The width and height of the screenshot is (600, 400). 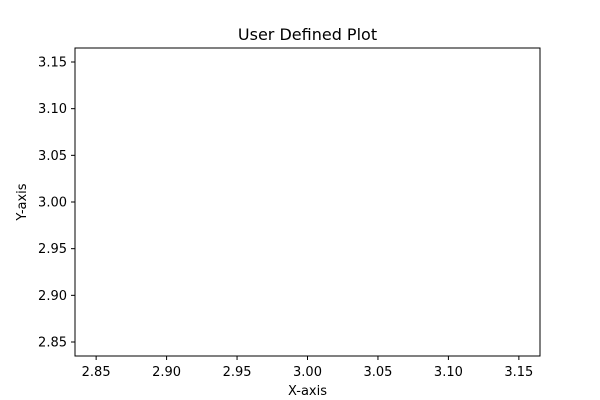 I want to click on y-tick-label: 3.10, so click(x=52, y=109).